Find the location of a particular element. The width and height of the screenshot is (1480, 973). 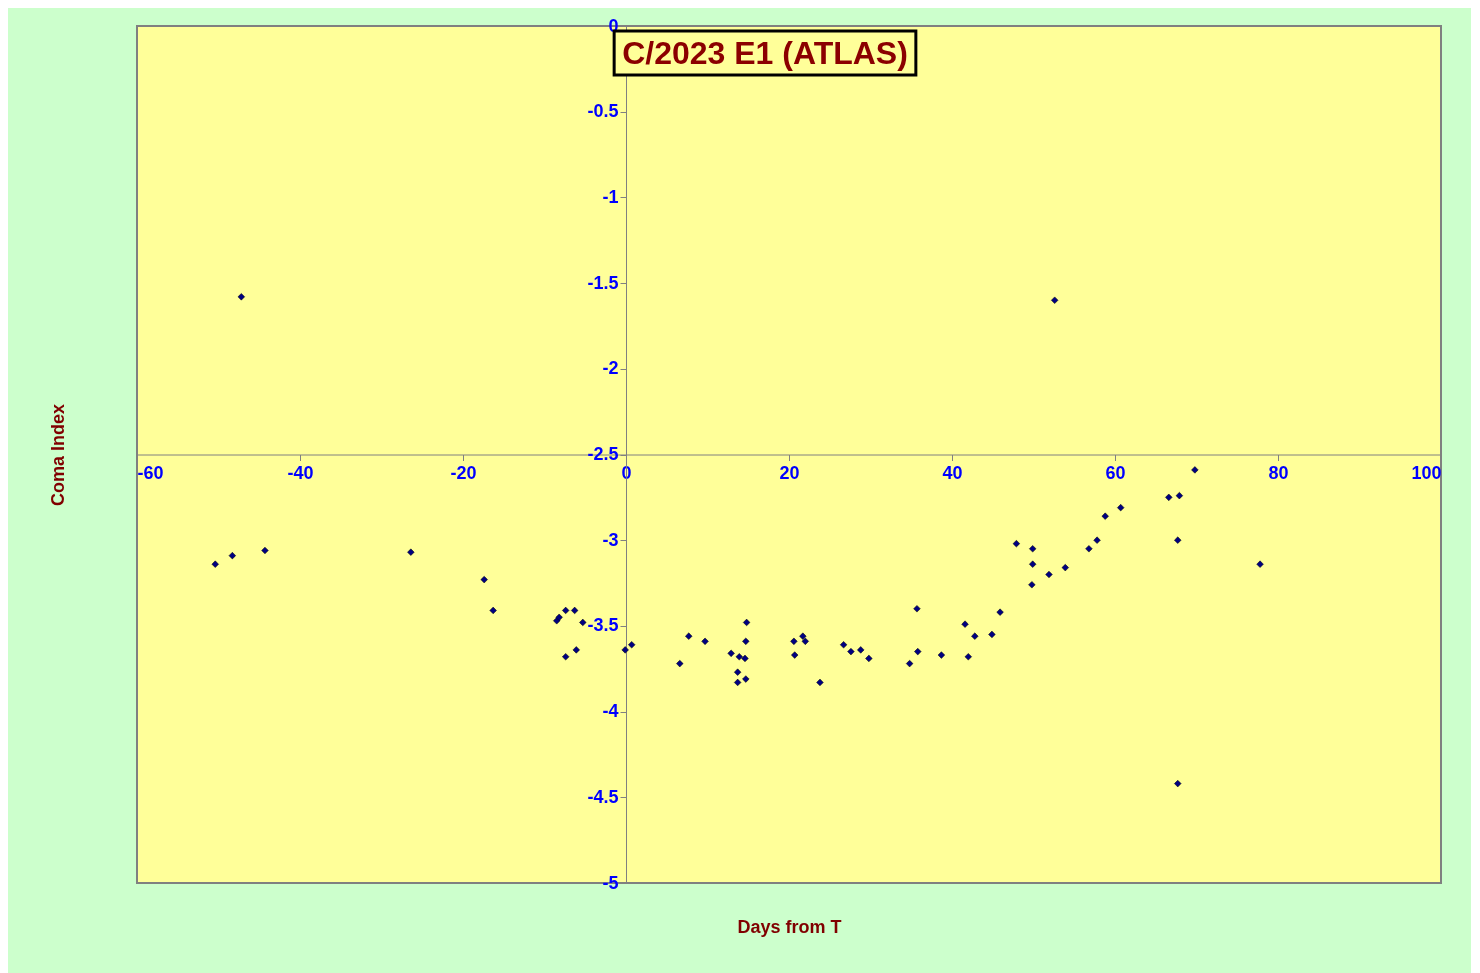

y-tick-label: -3 is located at coordinates (610, 539).